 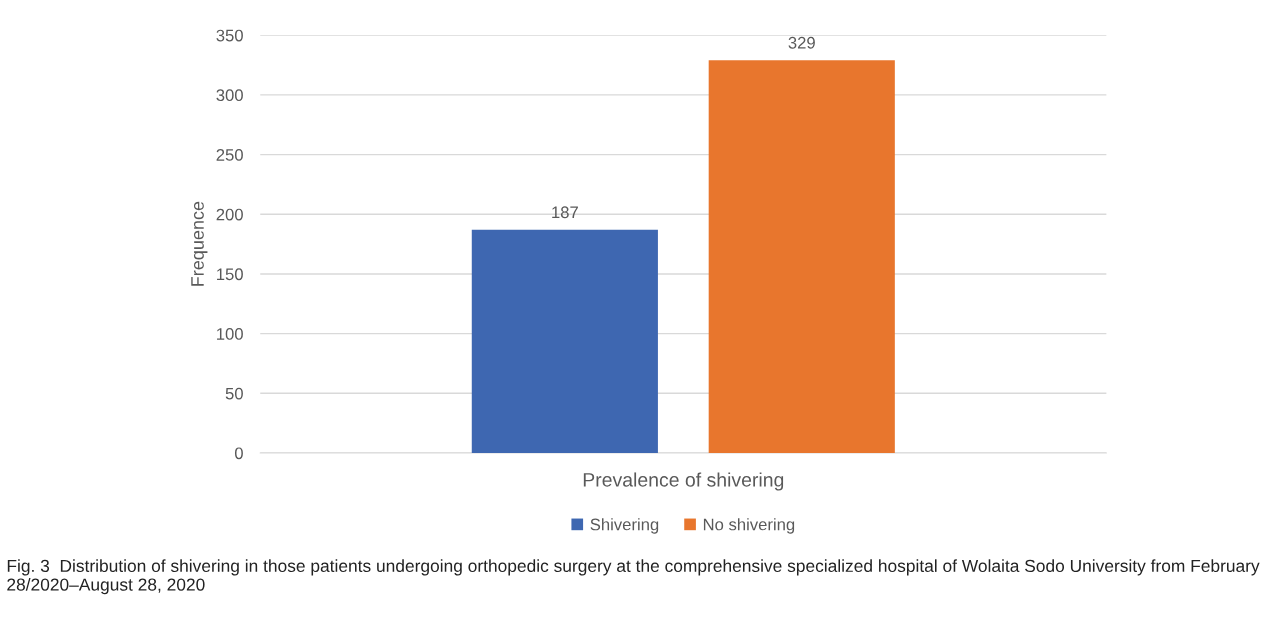 What do you see at coordinates (624, 526) in the screenshot?
I see `legend-label: Shivering` at bounding box center [624, 526].